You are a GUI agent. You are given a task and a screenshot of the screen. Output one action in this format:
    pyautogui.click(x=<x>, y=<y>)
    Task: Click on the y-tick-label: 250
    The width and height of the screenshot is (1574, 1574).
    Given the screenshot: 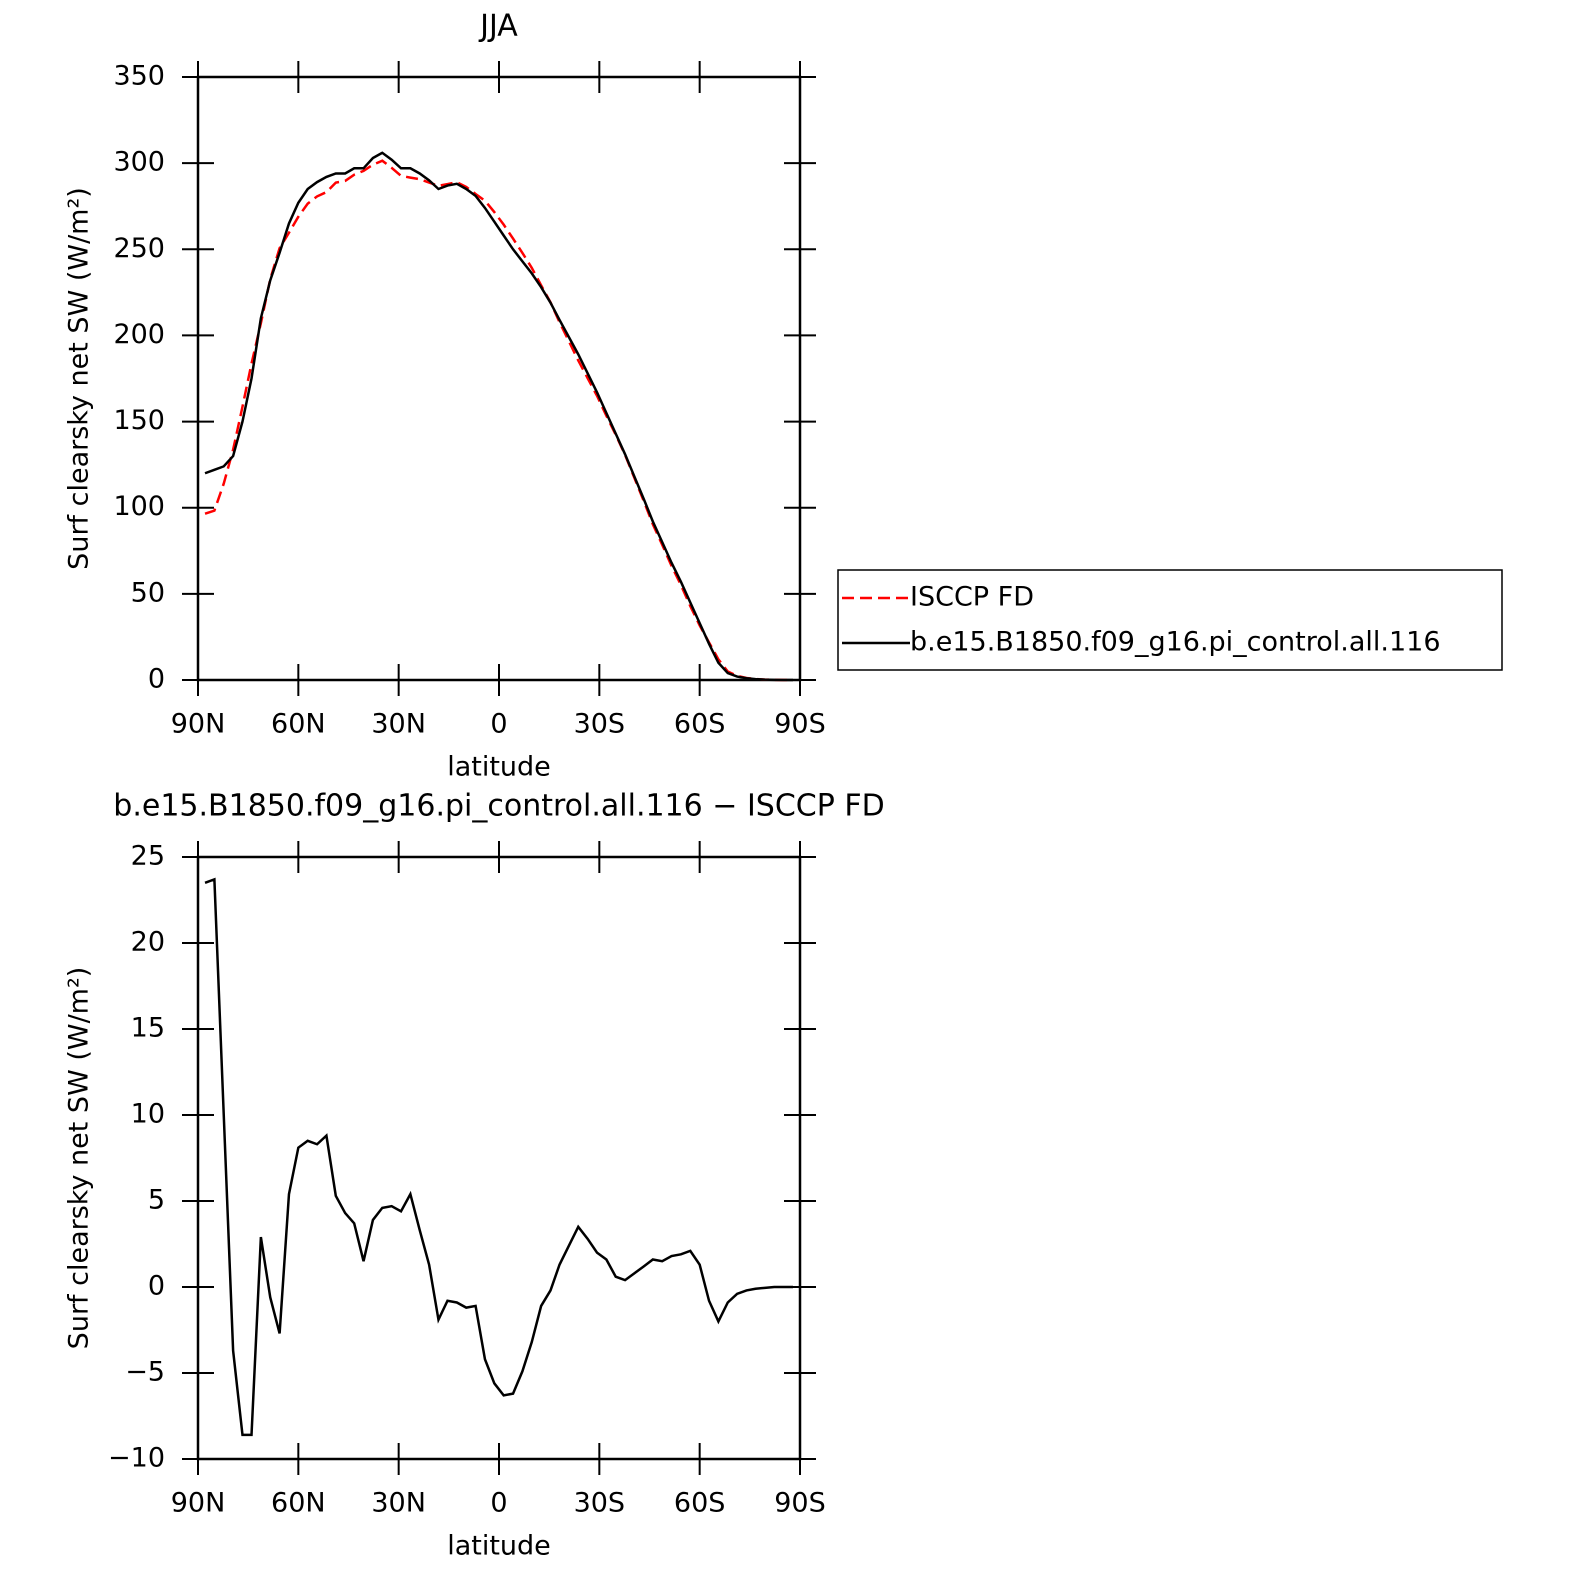 What is the action you would take?
    pyautogui.click(x=139, y=248)
    